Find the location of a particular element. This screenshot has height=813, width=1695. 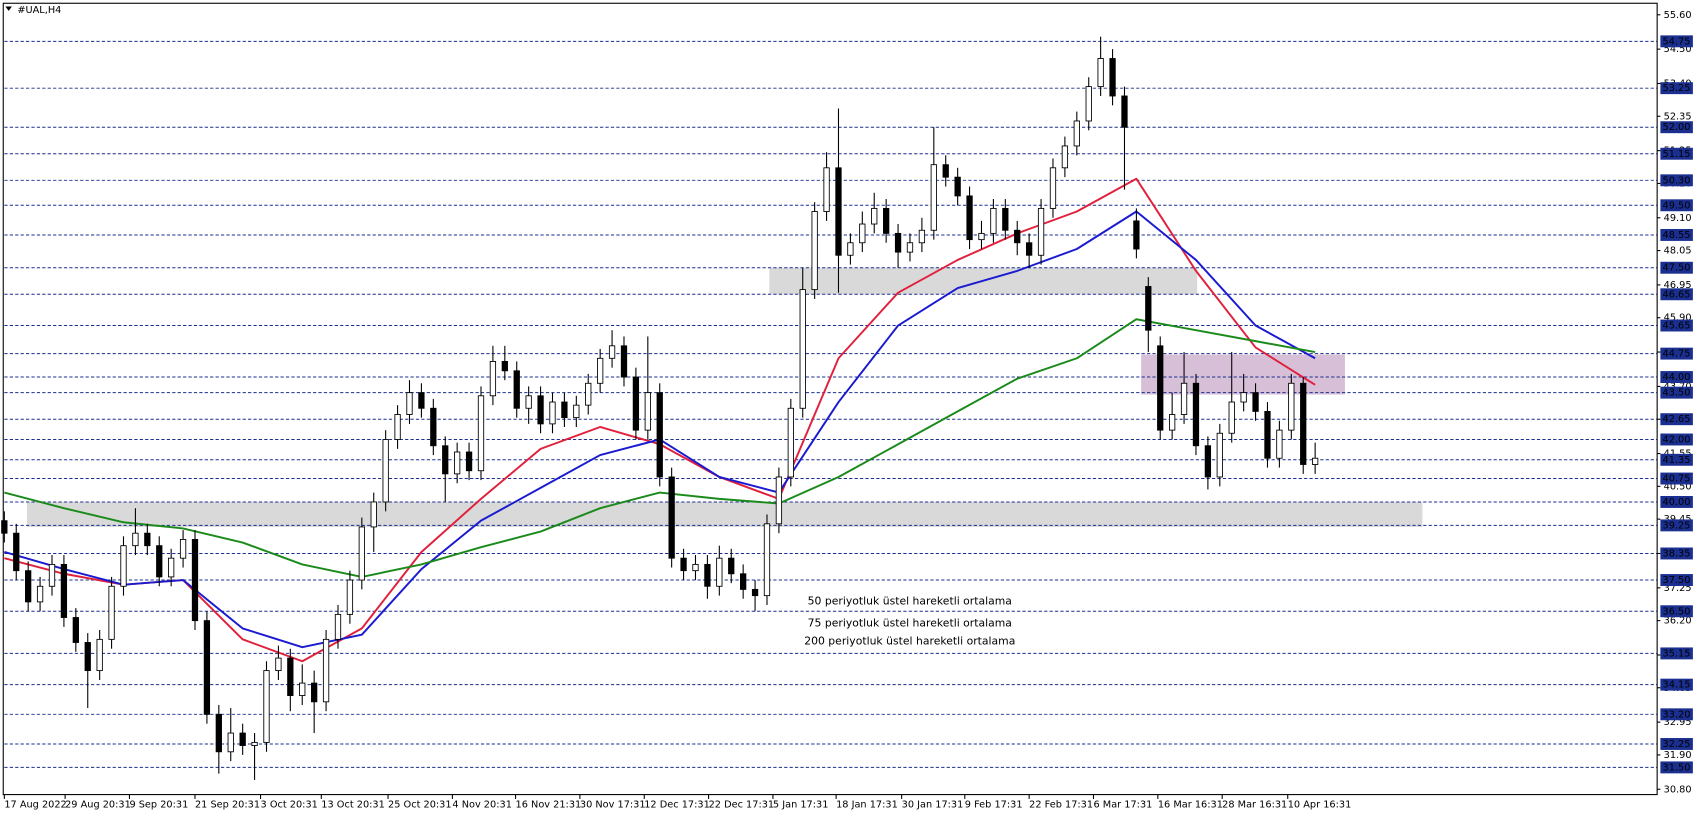

level-label: 44.75 is located at coordinates (1677, 354).